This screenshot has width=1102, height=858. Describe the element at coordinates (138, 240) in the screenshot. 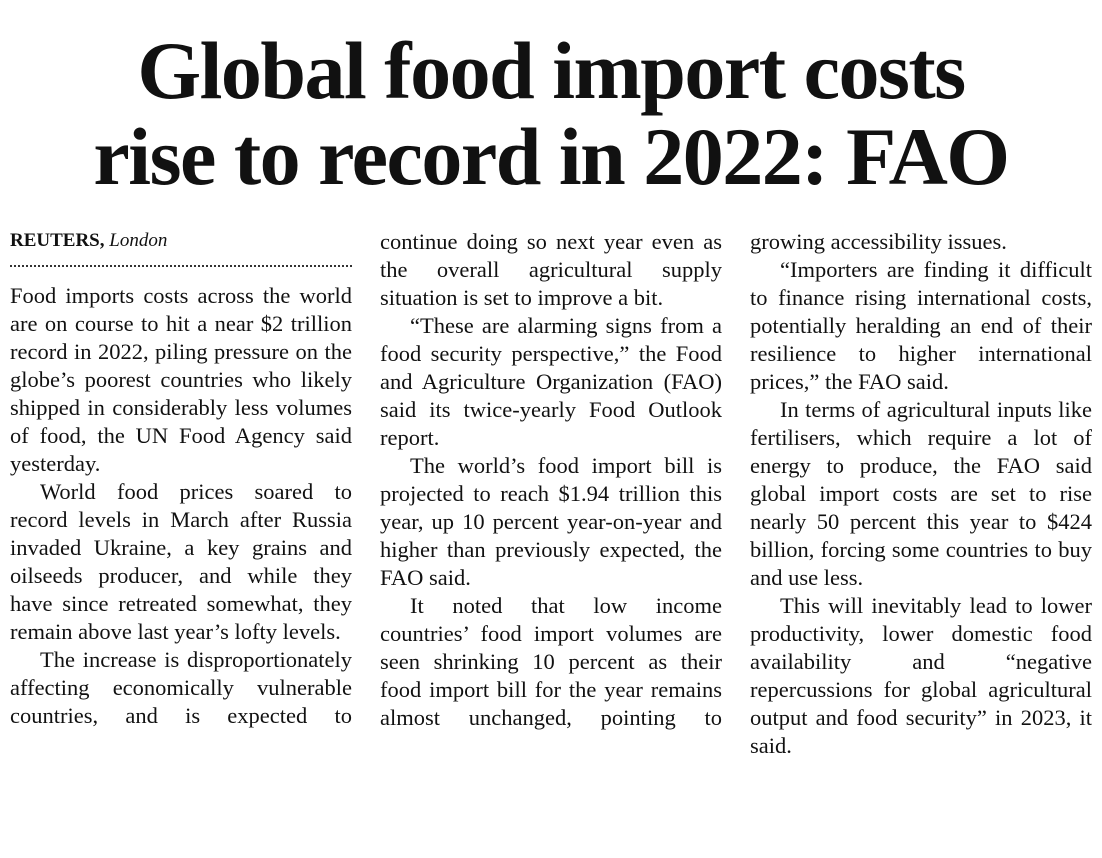

I see `location: London` at that location.